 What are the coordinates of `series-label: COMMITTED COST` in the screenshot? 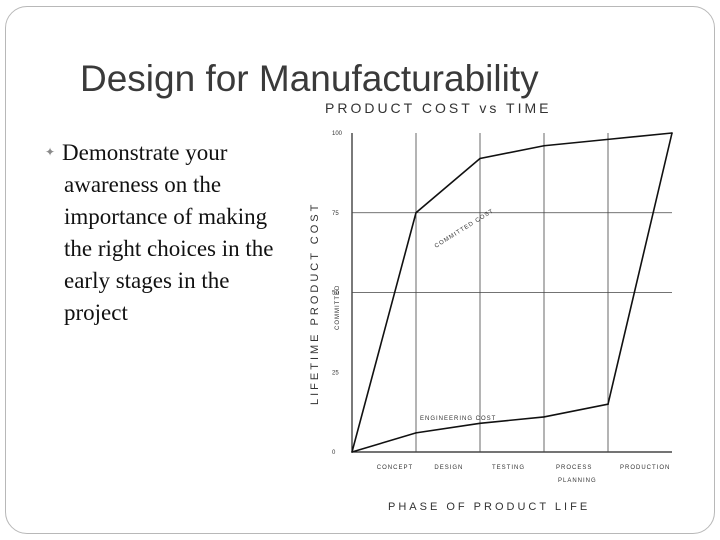 It's located at (464, 228).